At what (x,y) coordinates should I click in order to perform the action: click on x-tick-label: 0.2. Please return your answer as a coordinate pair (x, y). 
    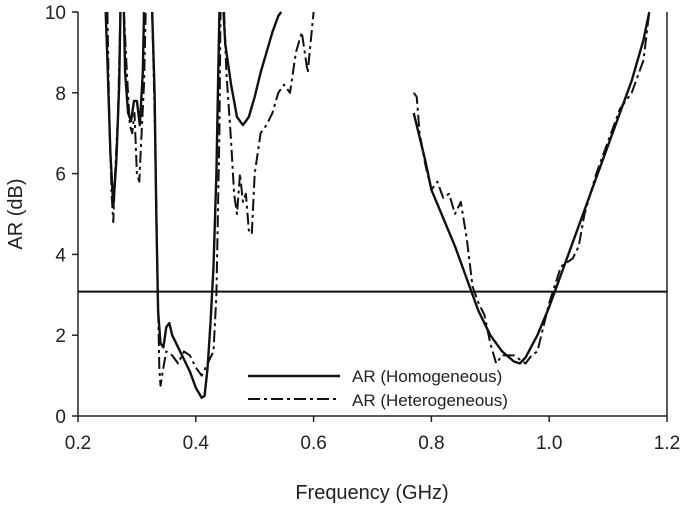
    Looking at the image, I should click on (78, 443).